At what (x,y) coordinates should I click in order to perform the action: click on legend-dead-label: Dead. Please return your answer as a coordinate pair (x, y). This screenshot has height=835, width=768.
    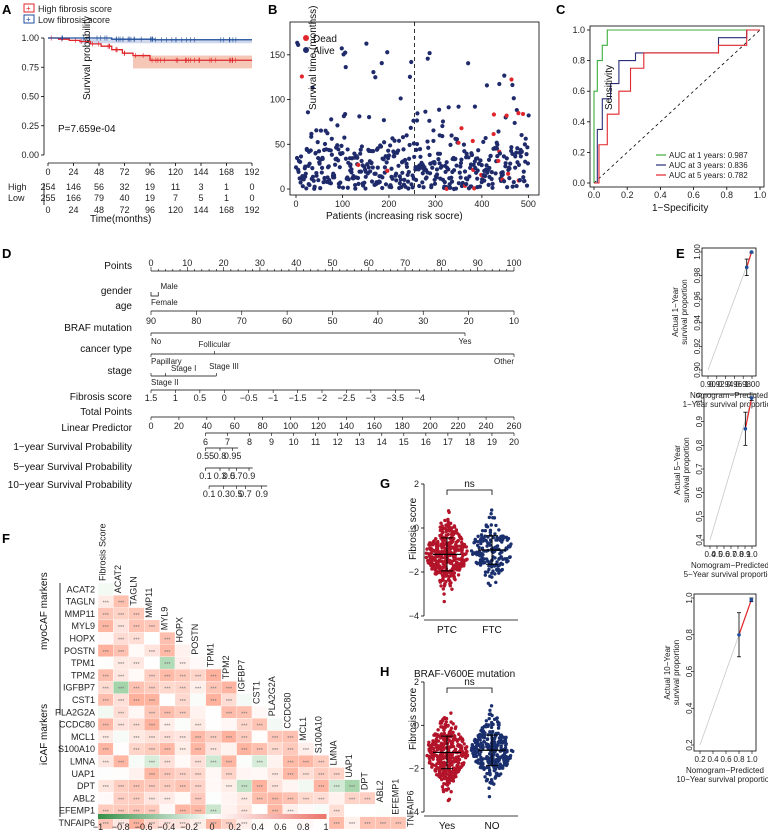
    Looking at the image, I should click on (325, 39).